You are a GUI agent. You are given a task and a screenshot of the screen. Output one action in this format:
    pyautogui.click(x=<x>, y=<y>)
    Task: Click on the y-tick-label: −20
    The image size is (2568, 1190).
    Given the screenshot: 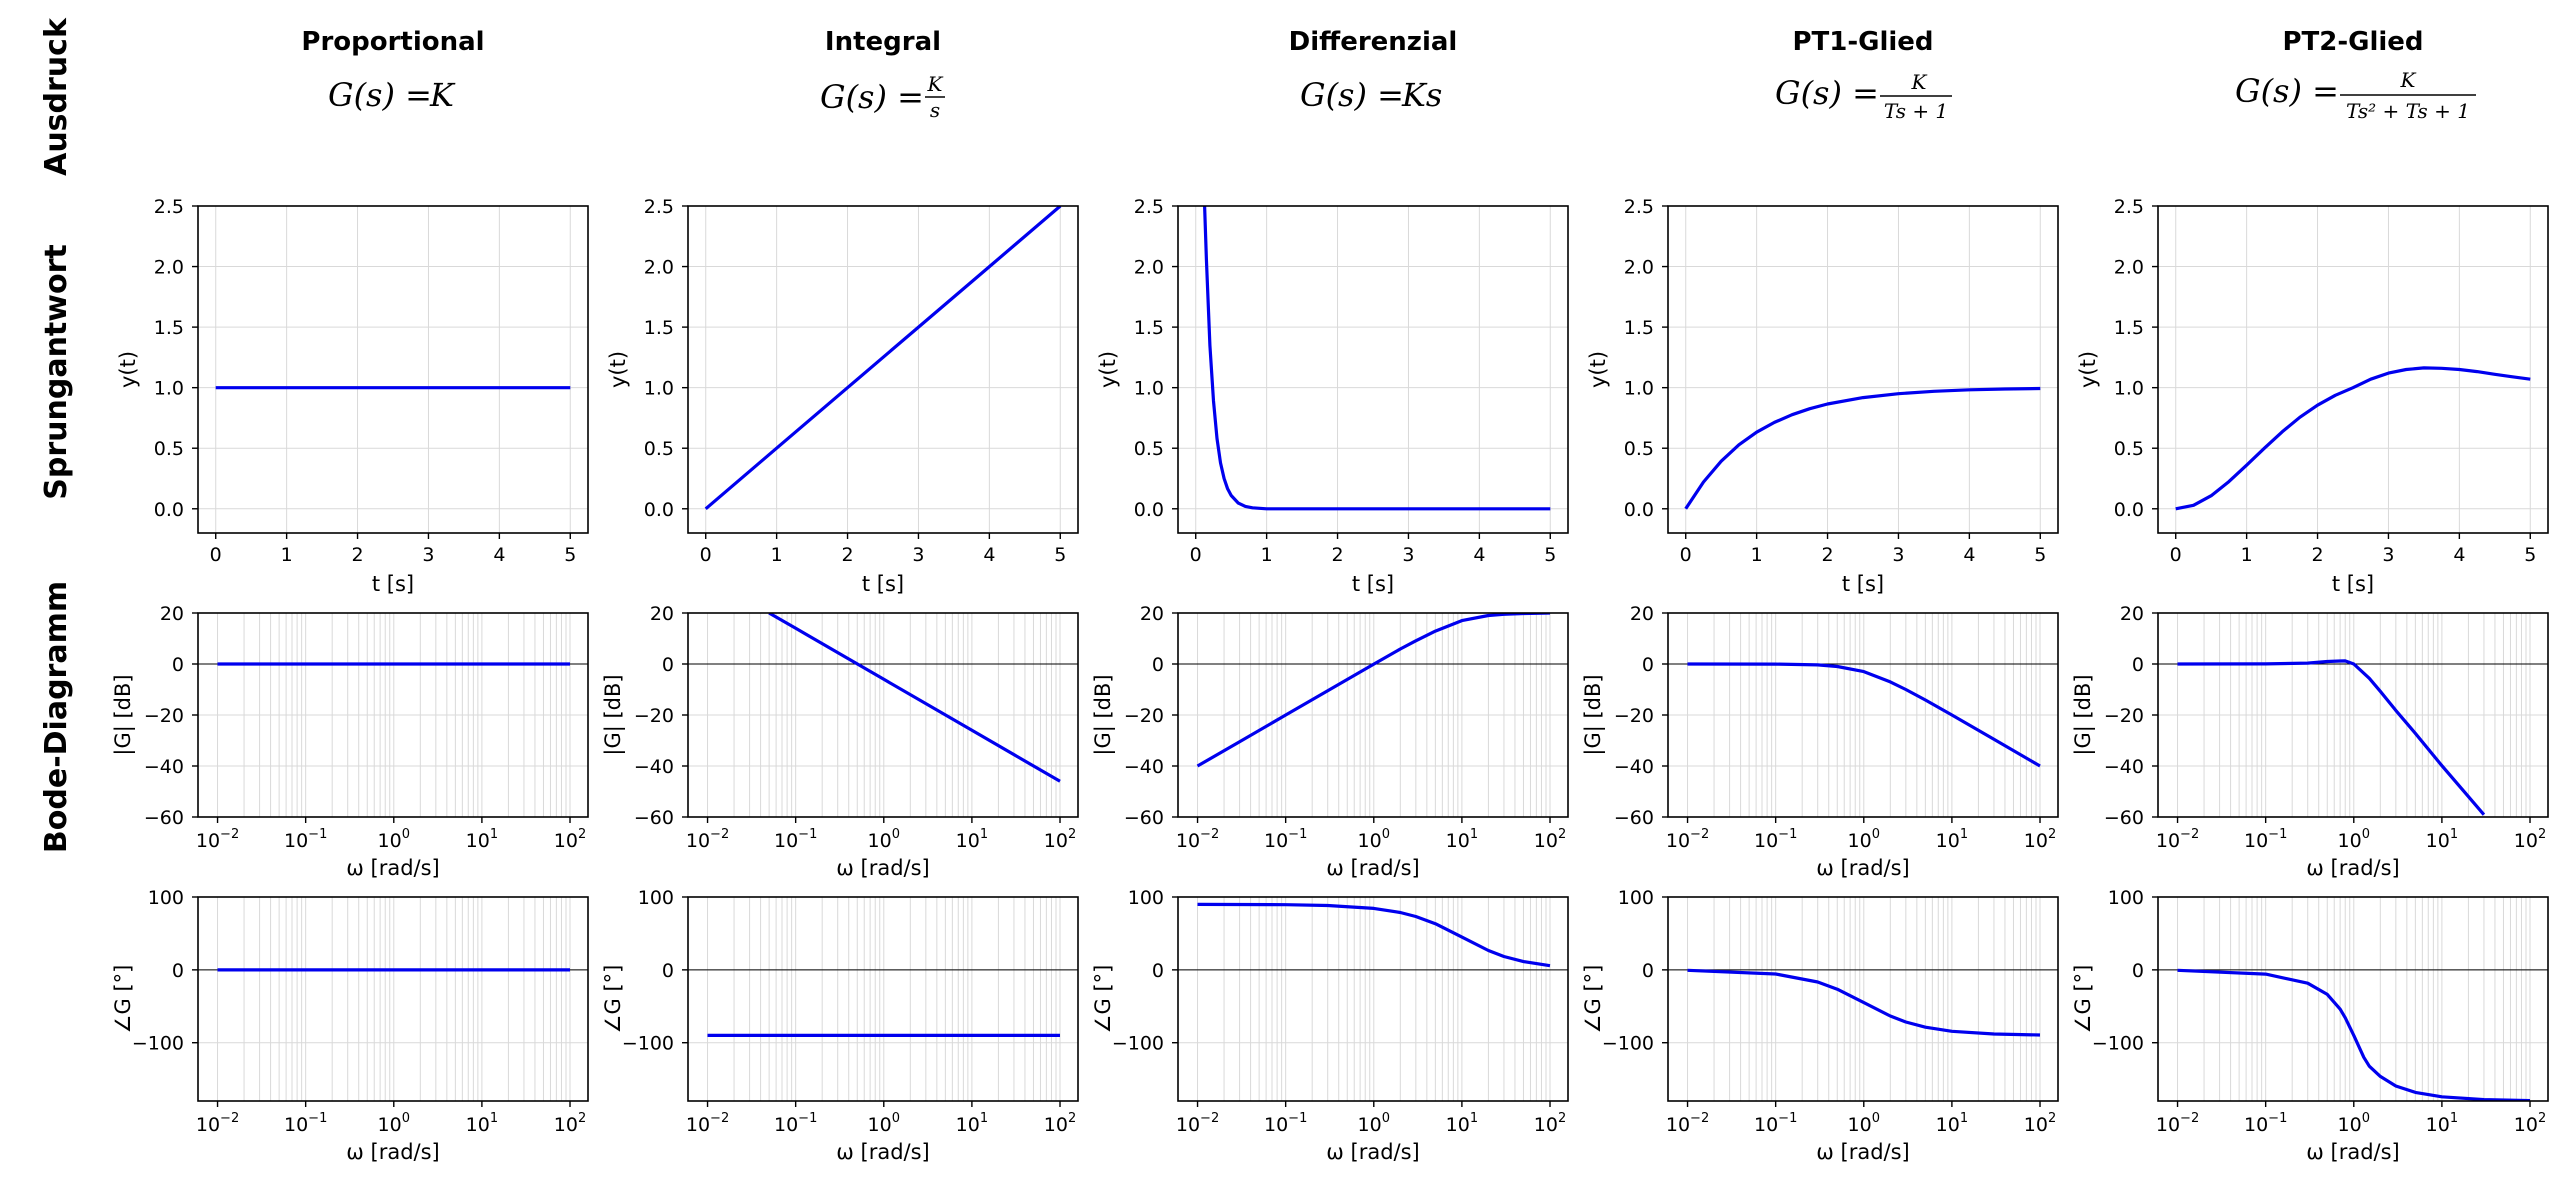 What is the action you would take?
    pyautogui.click(x=654, y=716)
    